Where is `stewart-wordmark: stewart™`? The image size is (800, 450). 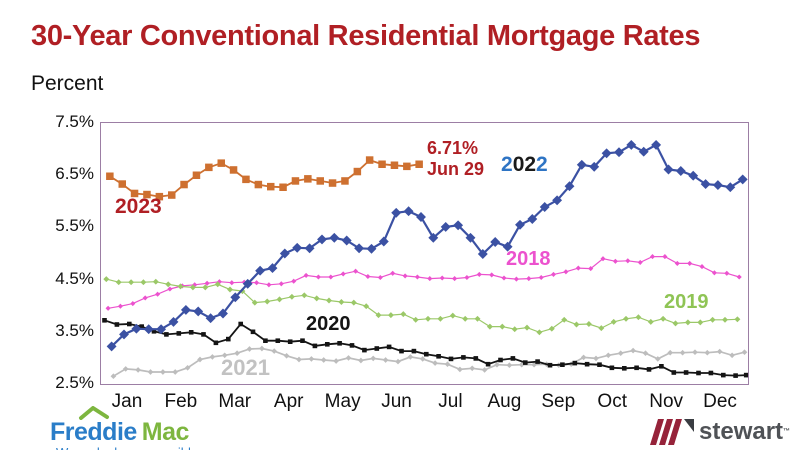 stewart-wordmark: stewart™ is located at coordinates (744, 432).